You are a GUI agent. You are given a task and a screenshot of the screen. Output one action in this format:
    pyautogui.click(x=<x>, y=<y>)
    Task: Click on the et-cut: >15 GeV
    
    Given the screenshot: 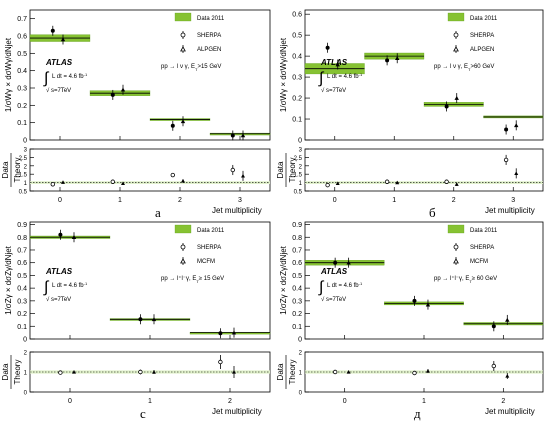 What is the action you would take?
    pyautogui.click(x=209, y=67)
    